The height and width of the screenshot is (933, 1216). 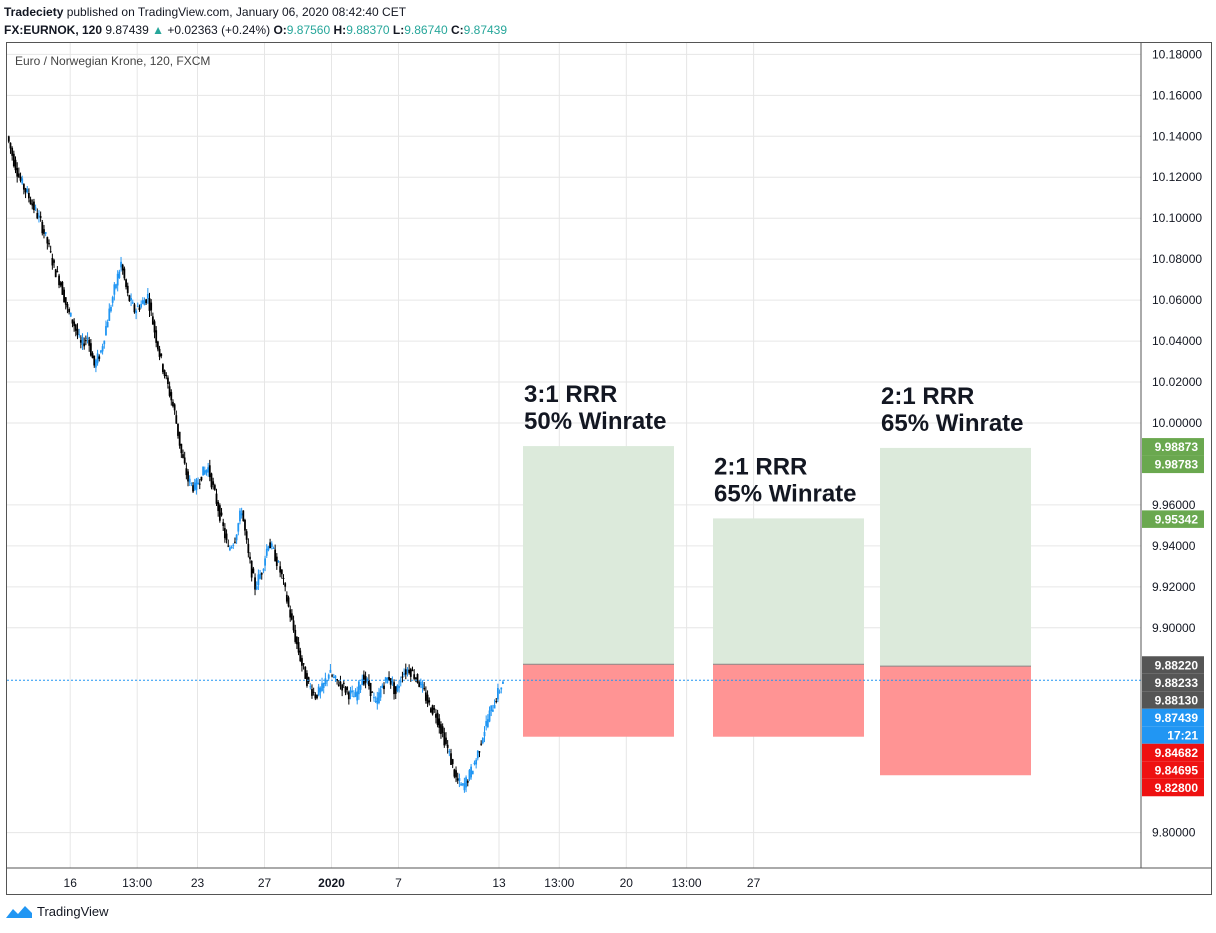 What do you see at coordinates (760, 466) in the screenshot?
I see `ratio-label: 2:1 RRR` at bounding box center [760, 466].